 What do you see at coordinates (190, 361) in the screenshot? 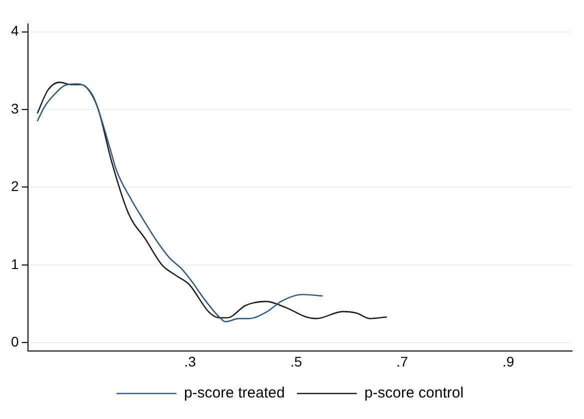
I see `x-tick-label: .3` at bounding box center [190, 361].